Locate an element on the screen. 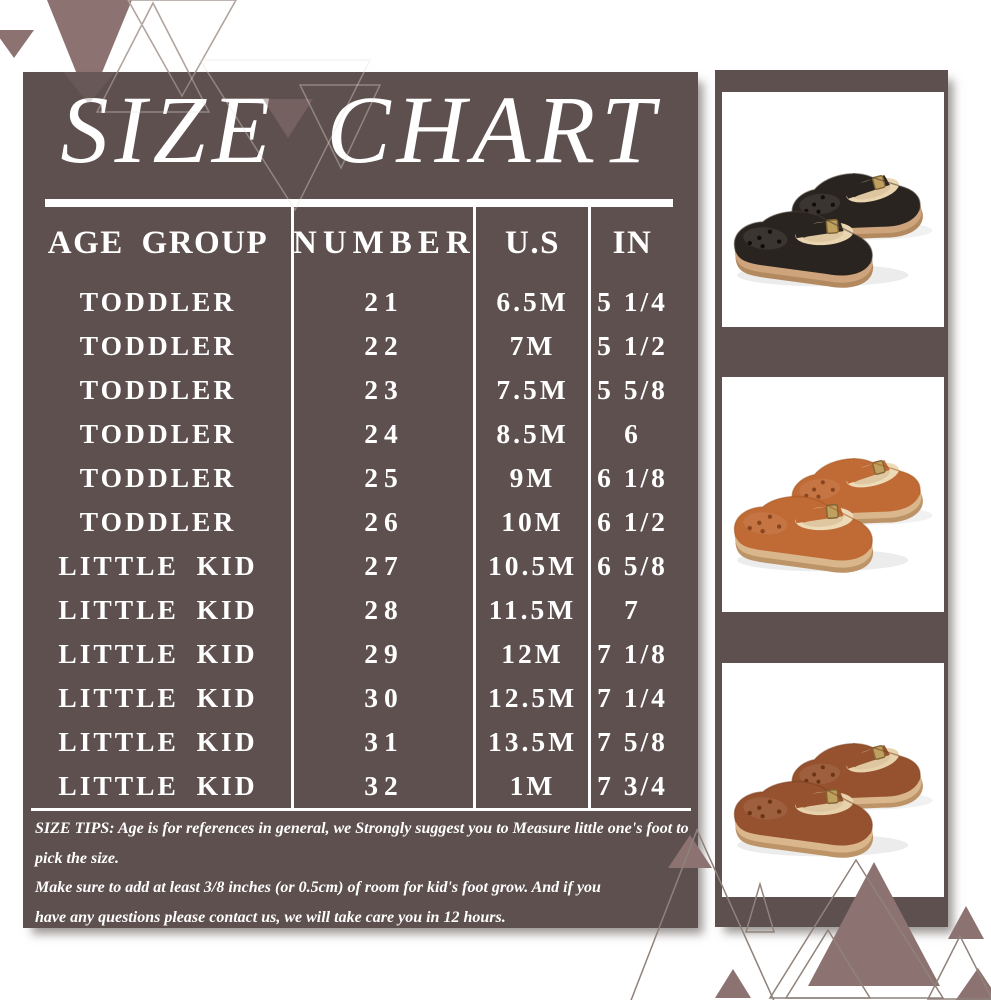  cell-us-size: 12.5M is located at coordinates (532, 697).